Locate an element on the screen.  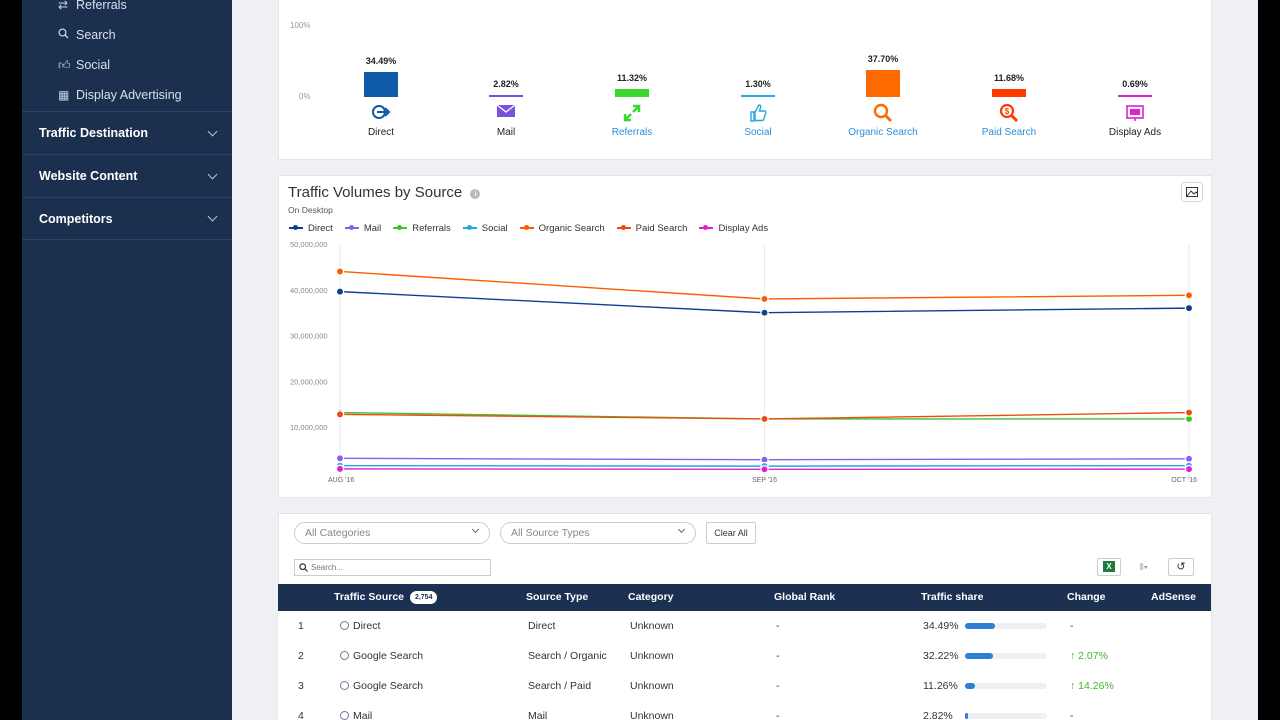
share-column-referrals: 11.32% Referrals is located at coordinates (632, 74).